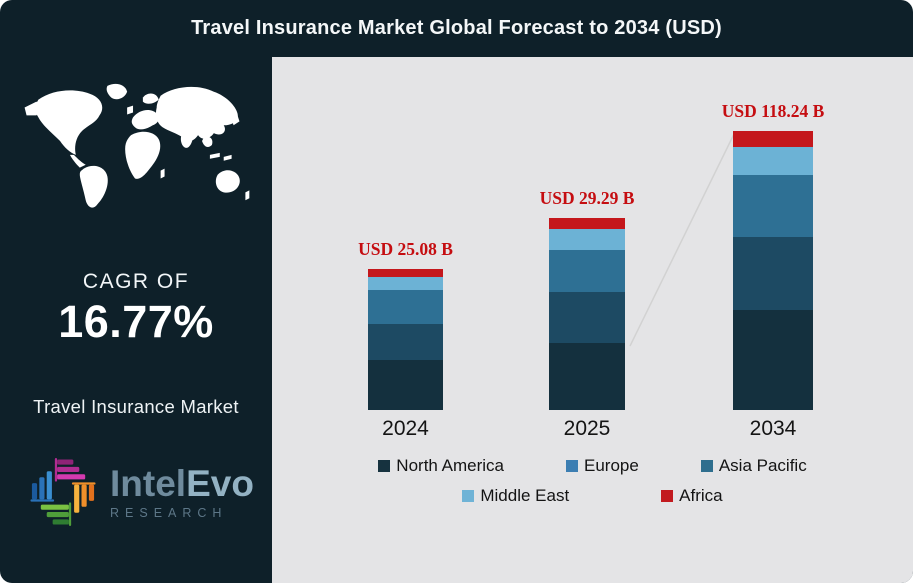 The image size is (913, 583). I want to click on year-label: 2025, so click(587, 428).